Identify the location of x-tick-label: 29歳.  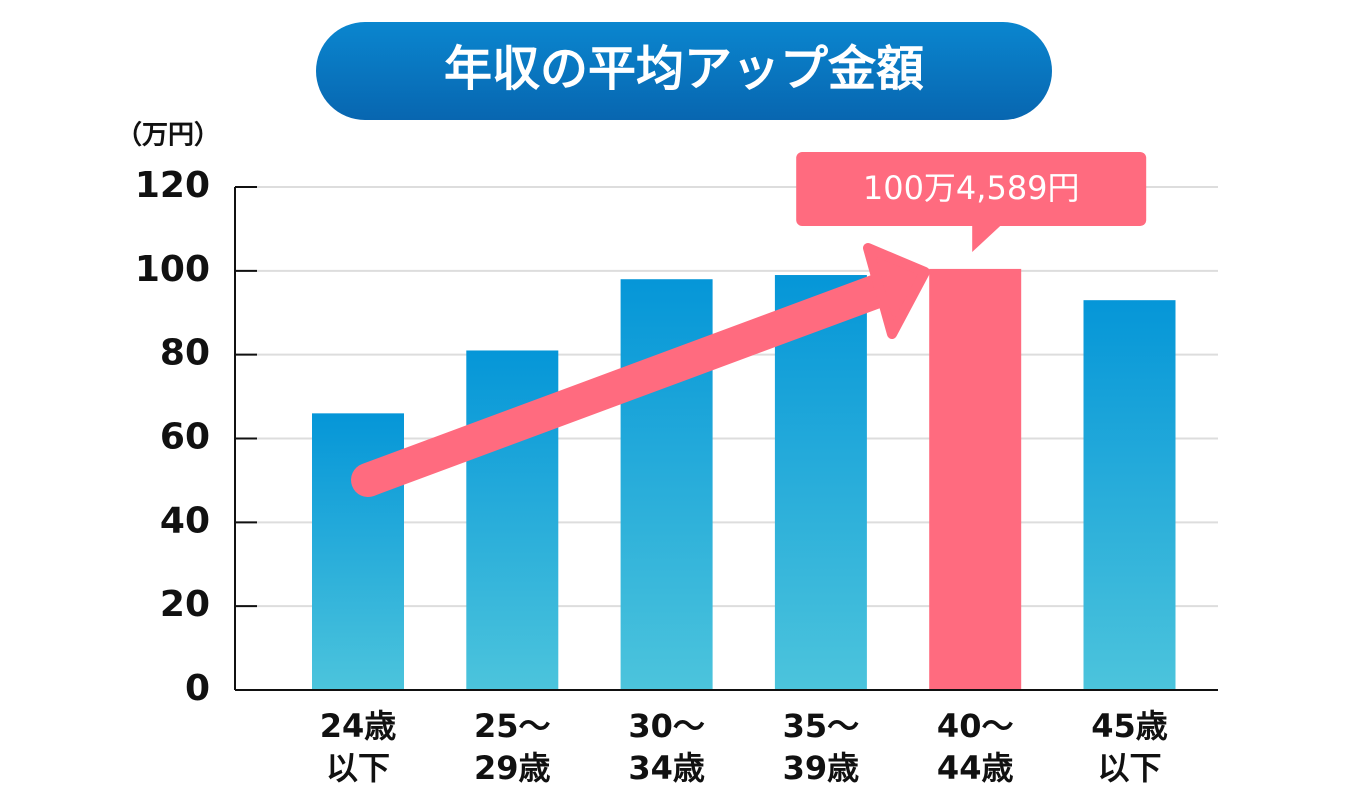
(512, 768).